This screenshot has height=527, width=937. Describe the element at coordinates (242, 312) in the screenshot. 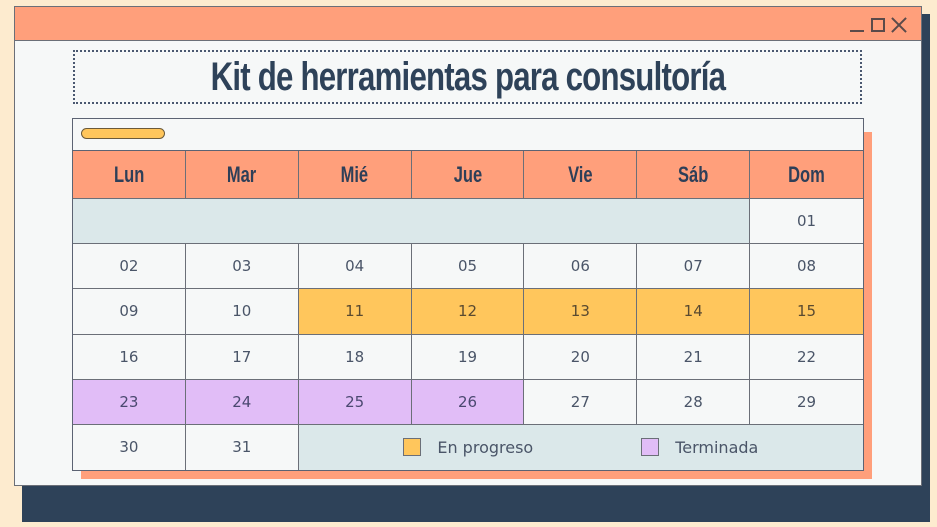

I see `day-cell: 10` at that location.